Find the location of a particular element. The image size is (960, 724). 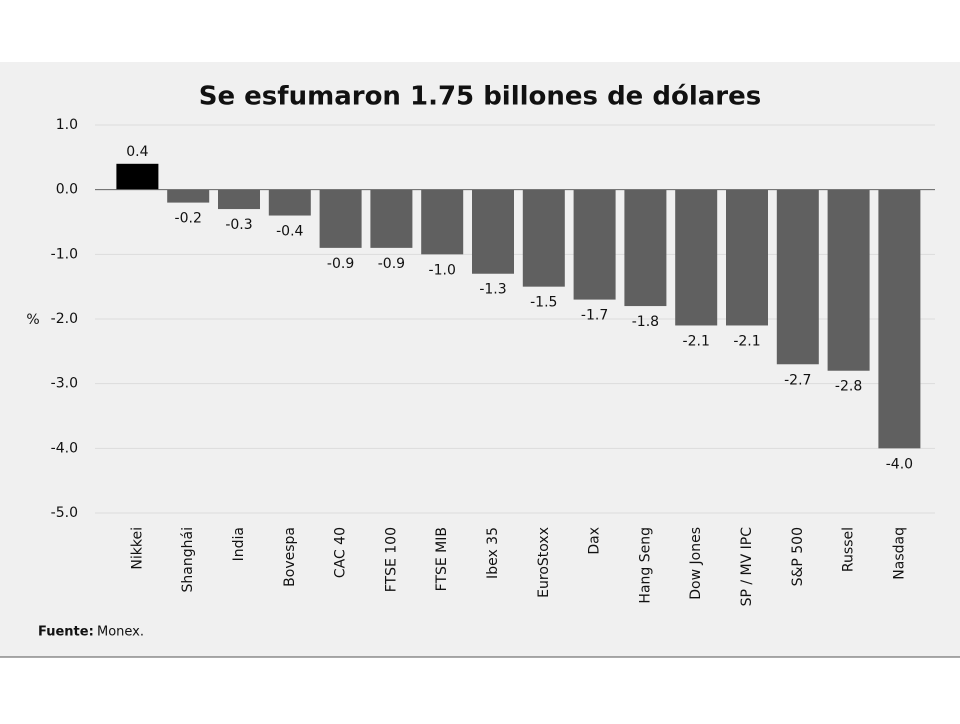

value-label: -2.8 is located at coordinates (848, 387).